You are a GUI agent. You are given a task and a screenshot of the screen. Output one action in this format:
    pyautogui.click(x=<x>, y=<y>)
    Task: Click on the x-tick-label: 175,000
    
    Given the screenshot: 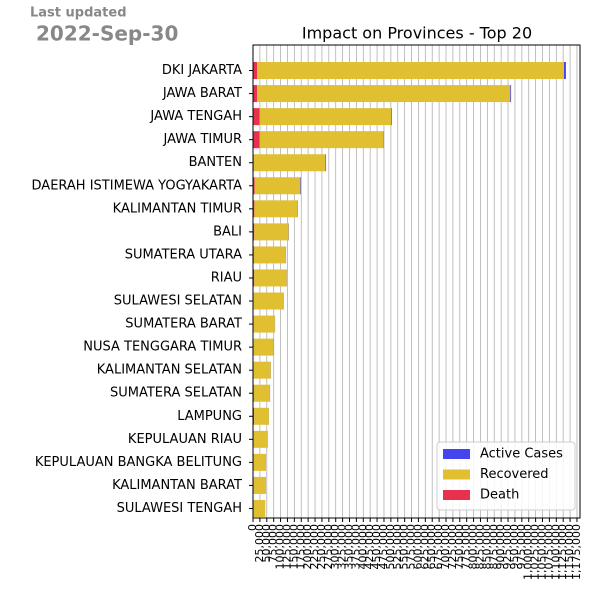 What is the action you would take?
    pyautogui.click(x=300, y=547)
    